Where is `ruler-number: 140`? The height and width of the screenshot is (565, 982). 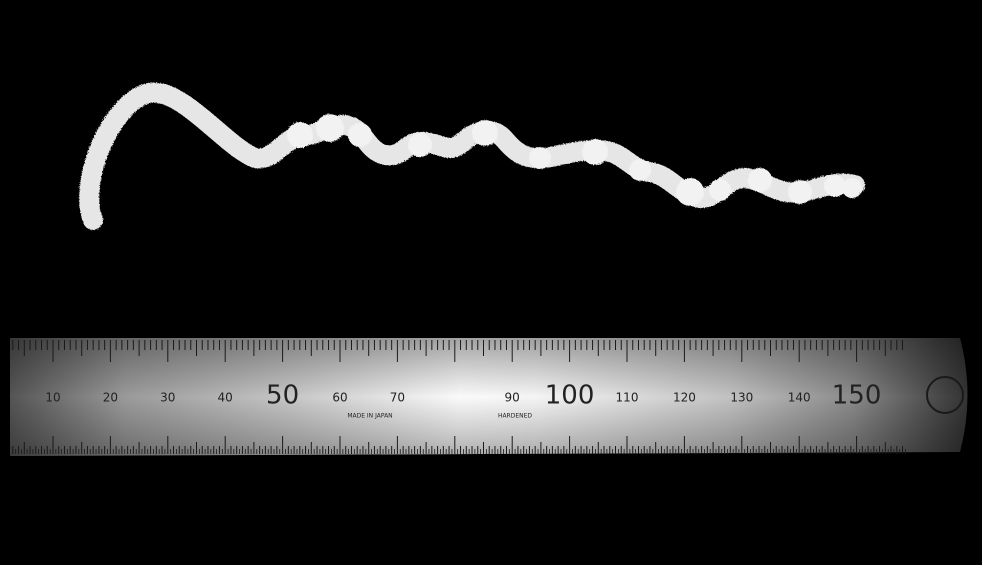 ruler-number: 140 is located at coordinates (799, 398).